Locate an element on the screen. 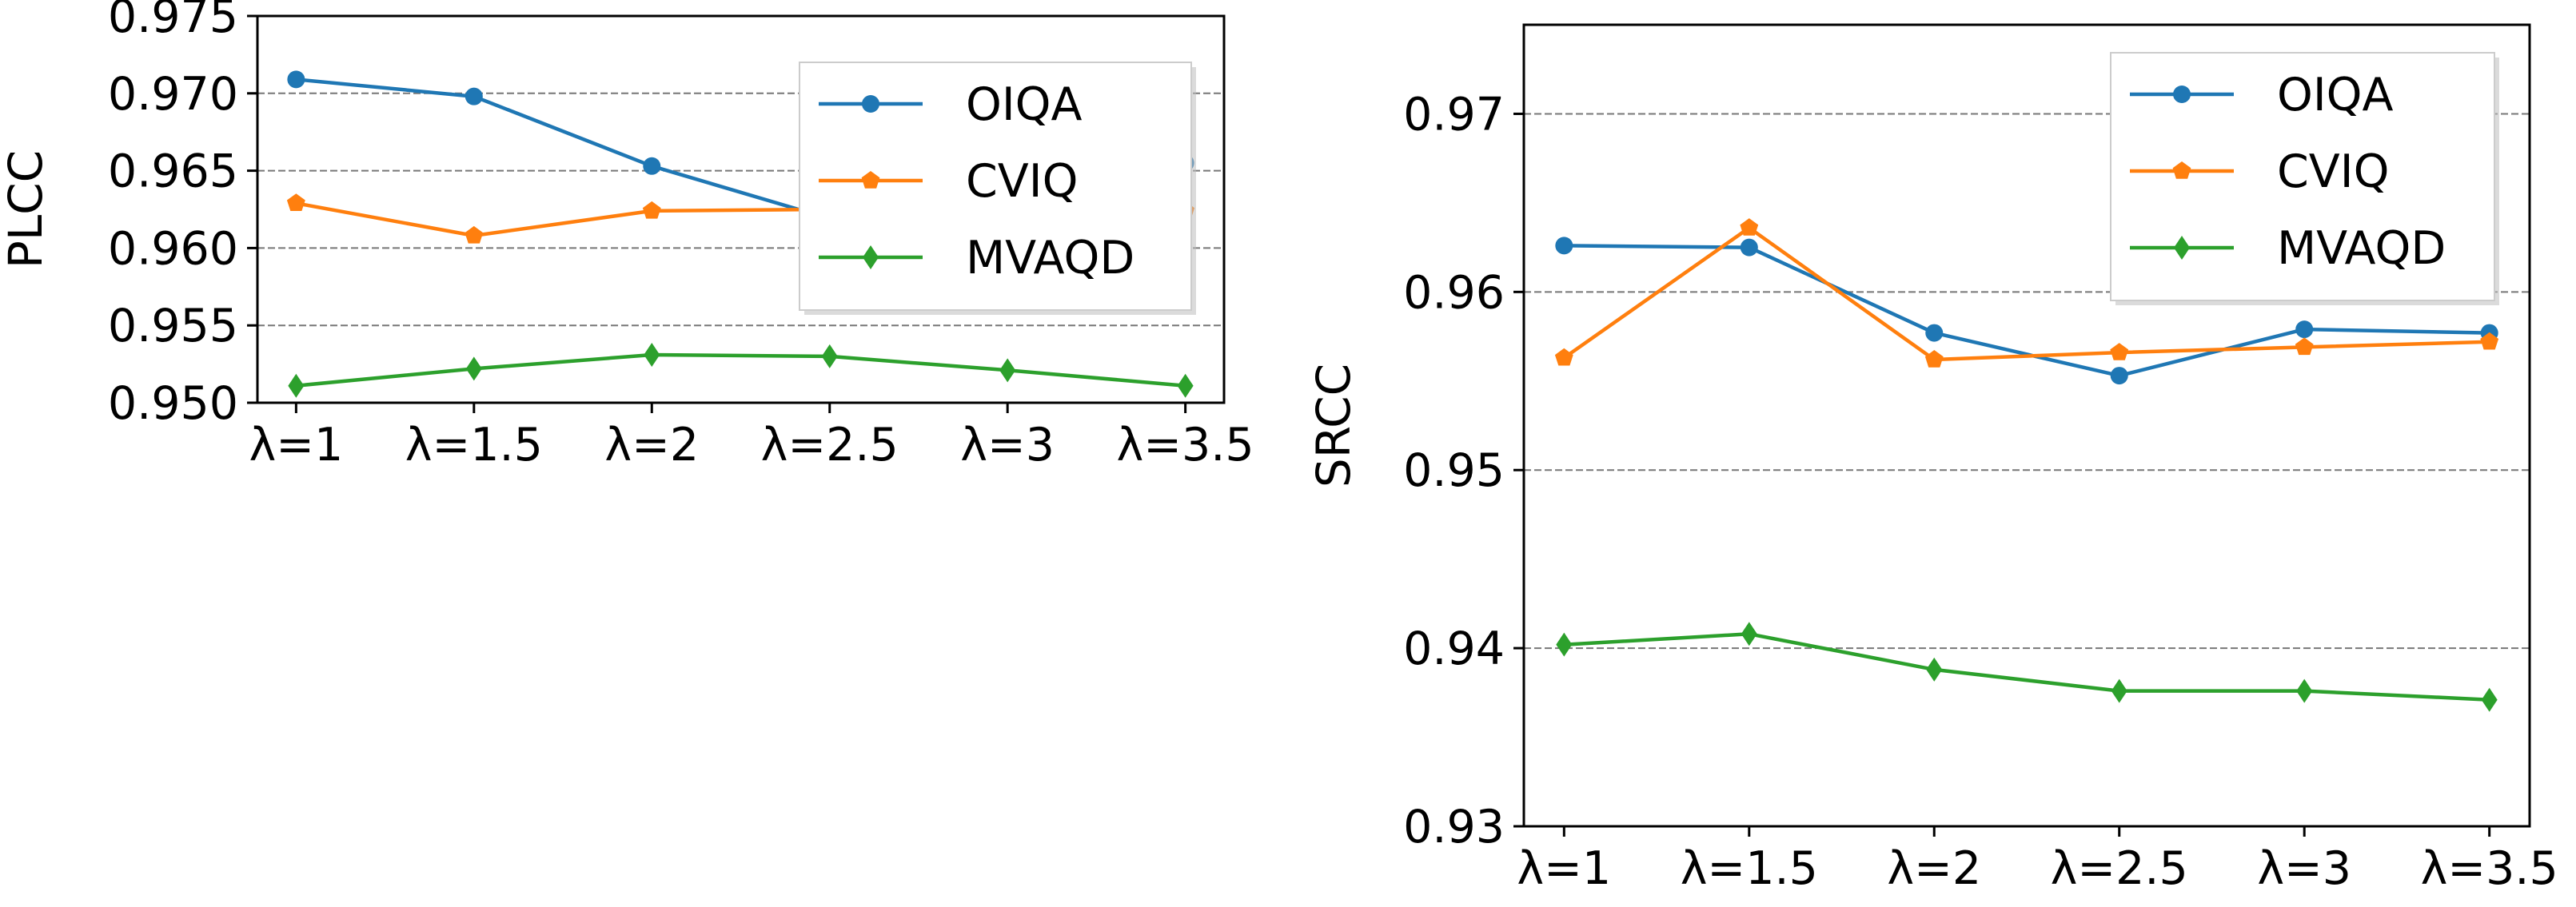 Image resolution: width=2576 pixels, height=907 pixels. y-tick-label: 0.960 is located at coordinates (173, 248).